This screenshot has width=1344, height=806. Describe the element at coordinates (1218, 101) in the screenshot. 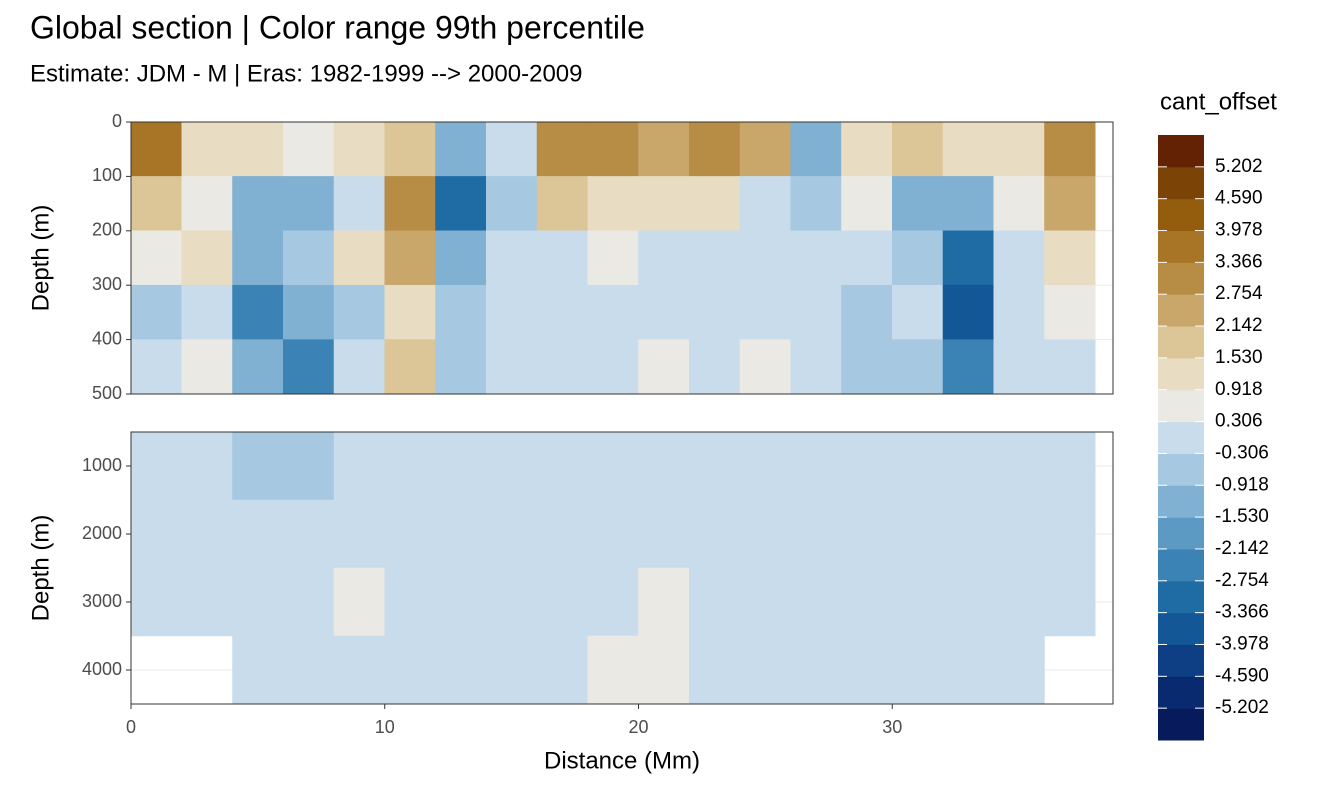

I see `legend-title: cant_offset` at that location.